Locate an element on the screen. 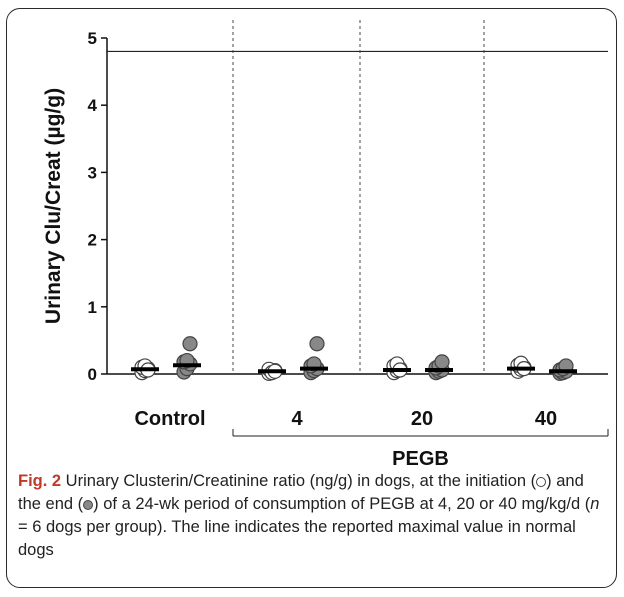  y-tick-label: 5 is located at coordinates (92, 38).